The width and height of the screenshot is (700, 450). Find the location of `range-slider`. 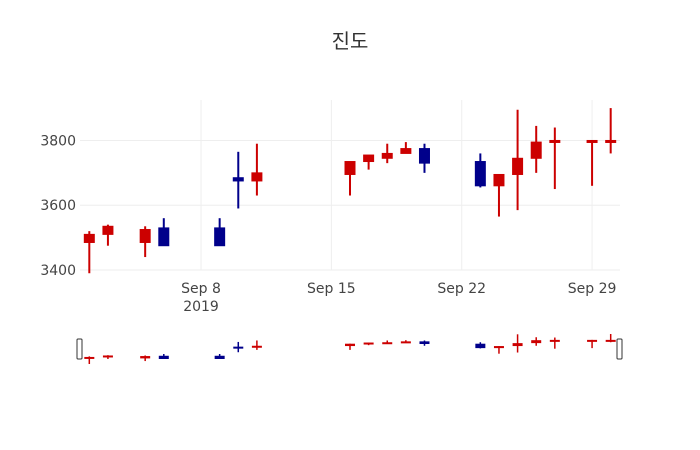

range-slider is located at coordinates (349, 349).